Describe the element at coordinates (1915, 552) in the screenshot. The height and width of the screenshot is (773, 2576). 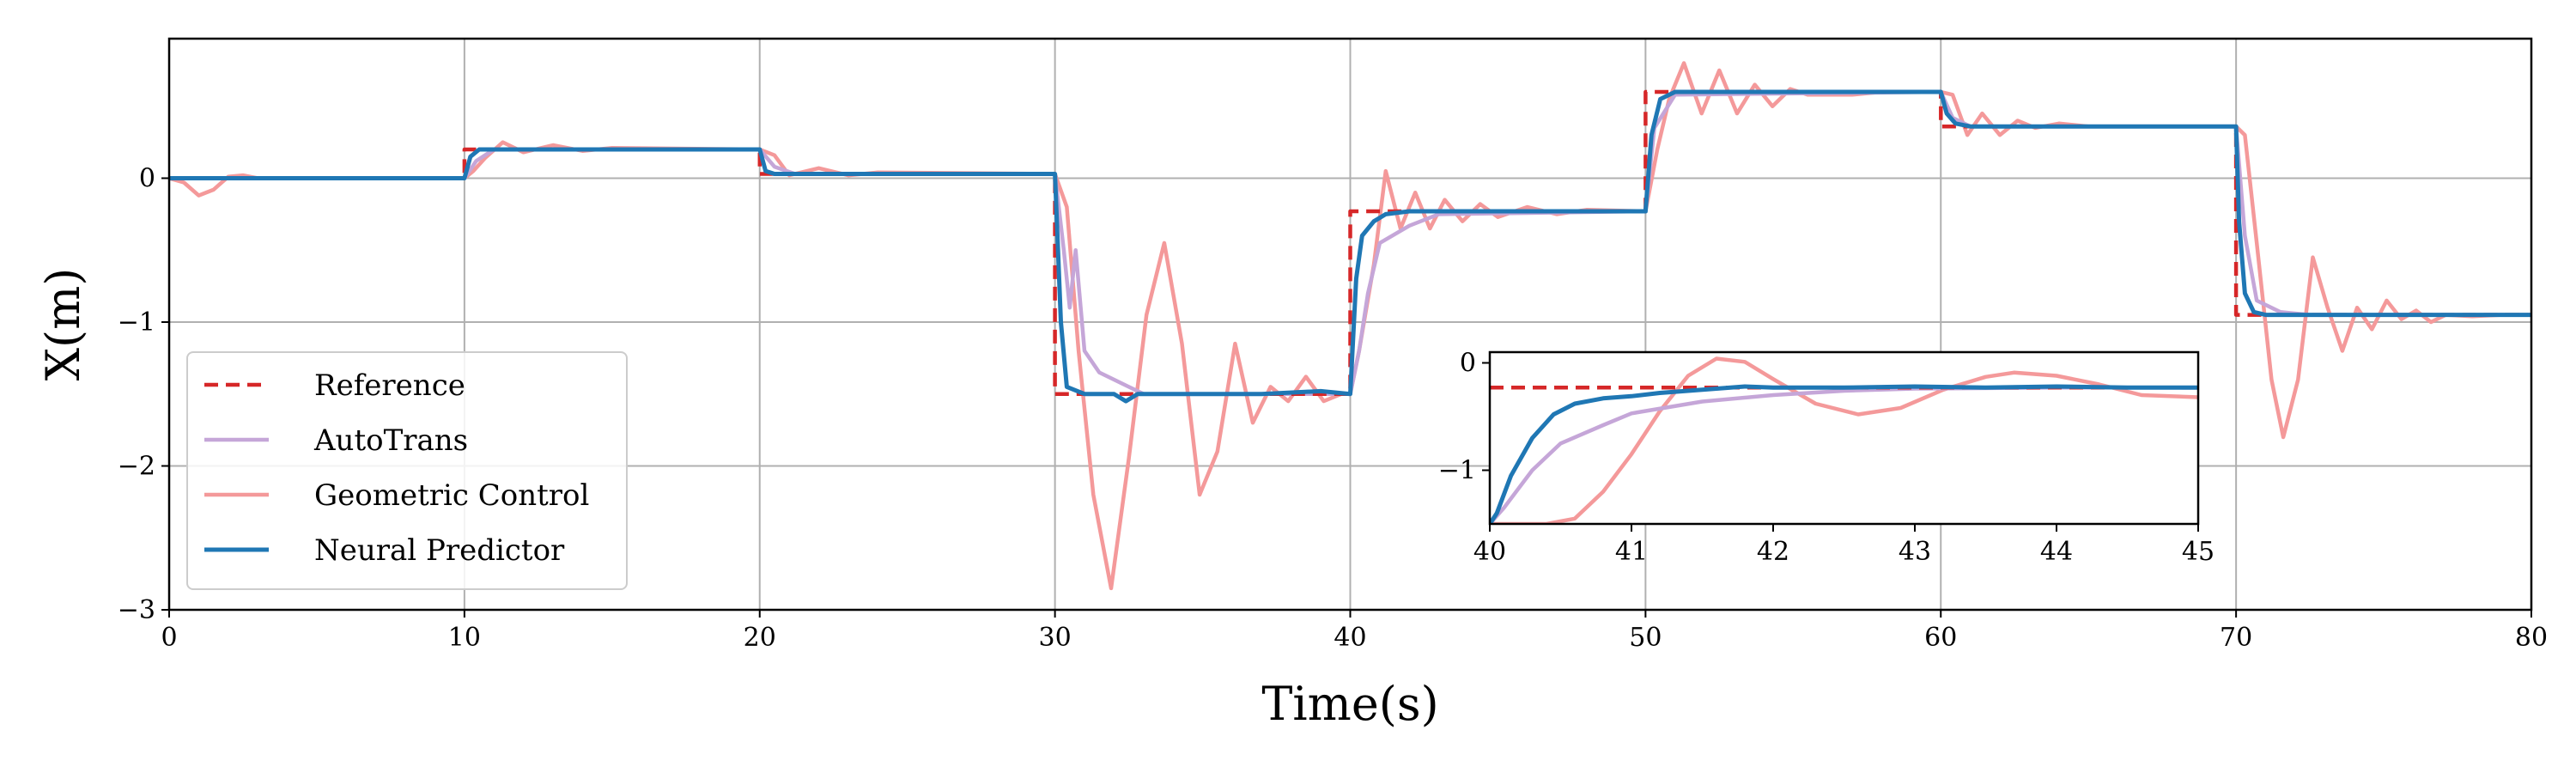
I see `inset-plot-x-tick-label: 43` at that location.